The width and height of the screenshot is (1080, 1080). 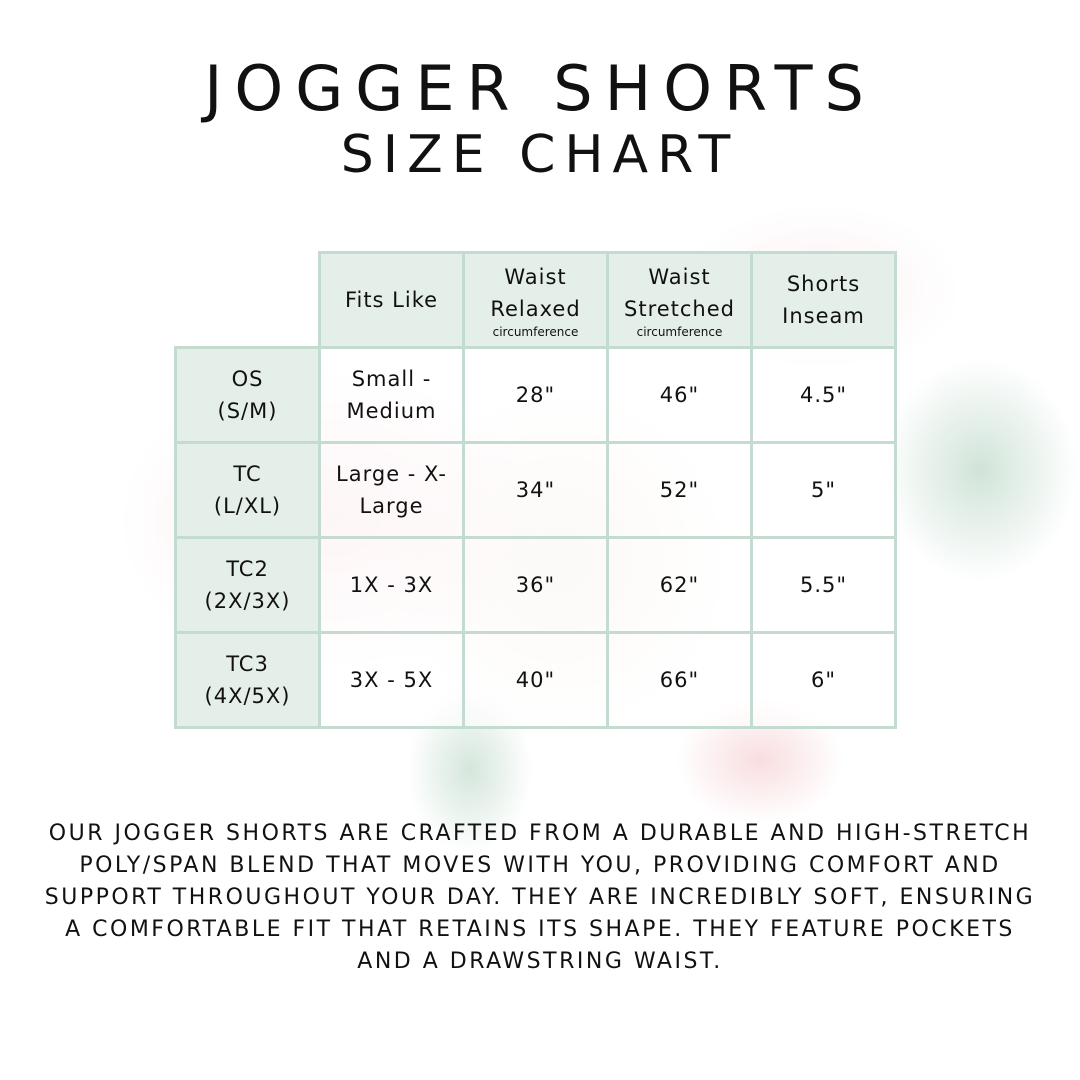 What do you see at coordinates (679, 293) in the screenshot?
I see `header-label: Waist Stretched` at bounding box center [679, 293].